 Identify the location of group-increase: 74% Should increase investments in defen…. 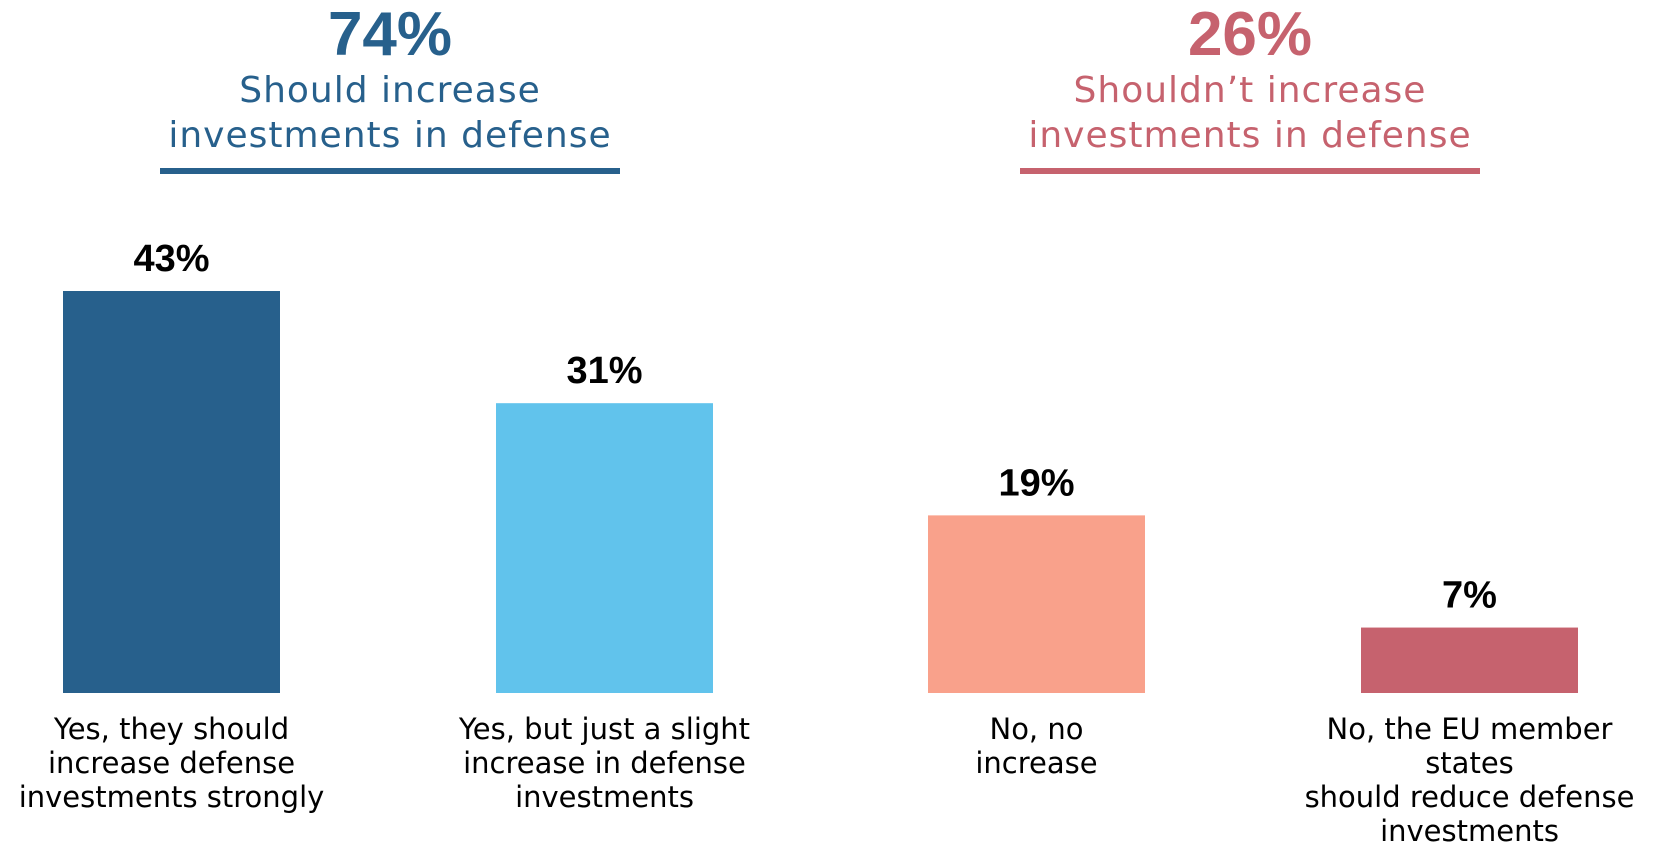
(390, 87).